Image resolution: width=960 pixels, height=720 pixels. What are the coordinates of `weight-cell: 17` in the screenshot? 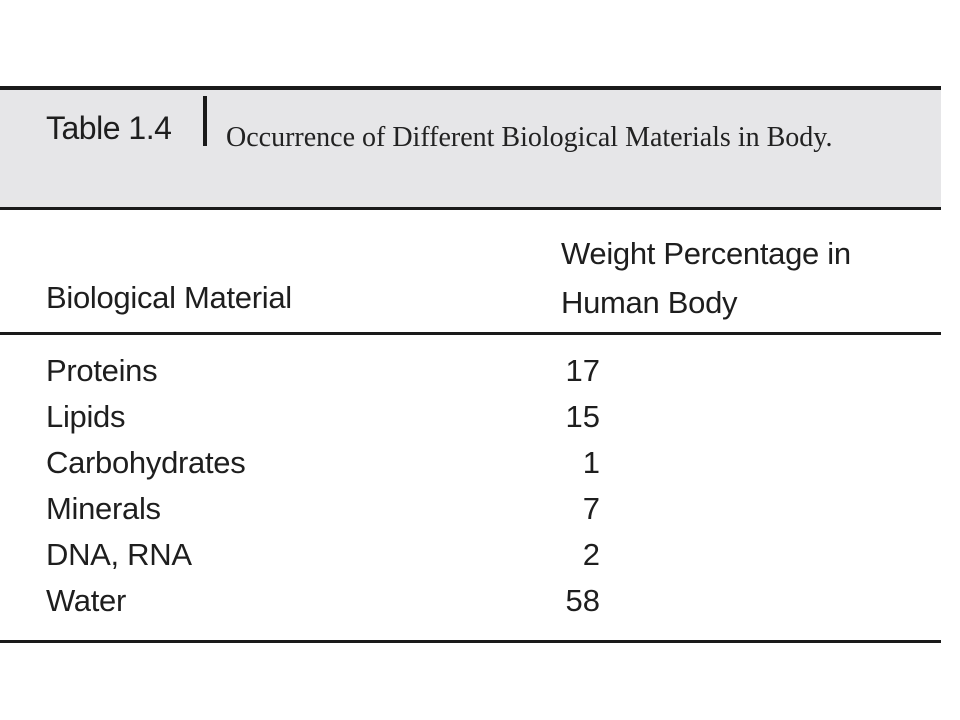 It's located at (582, 370).